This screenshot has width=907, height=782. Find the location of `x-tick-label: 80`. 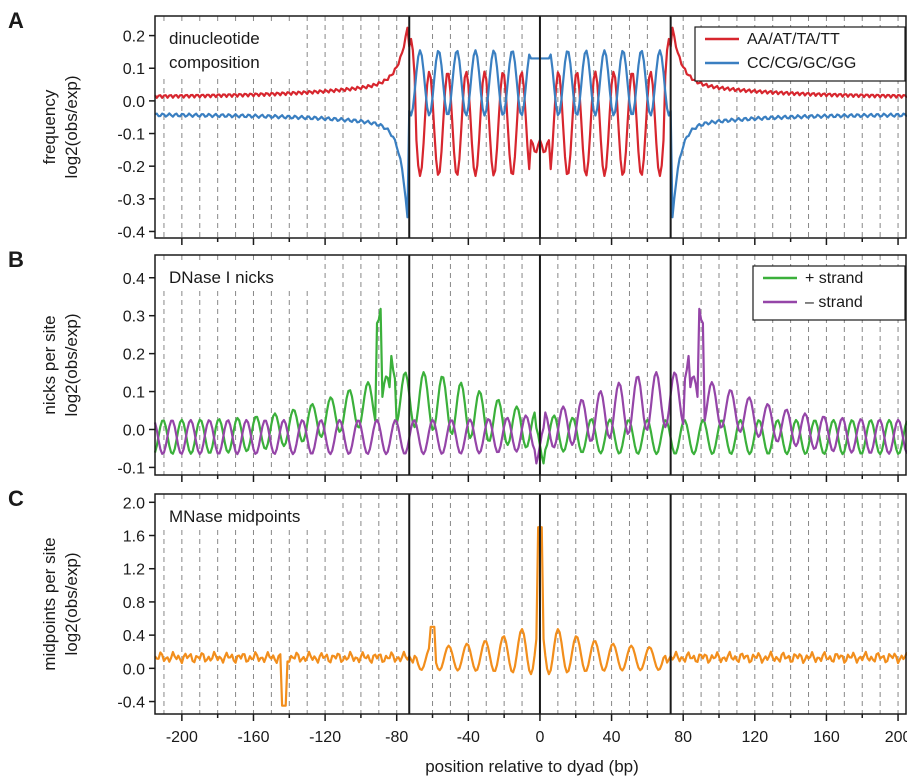

x-tick-label: 80 is located at coordinates (683, 737).